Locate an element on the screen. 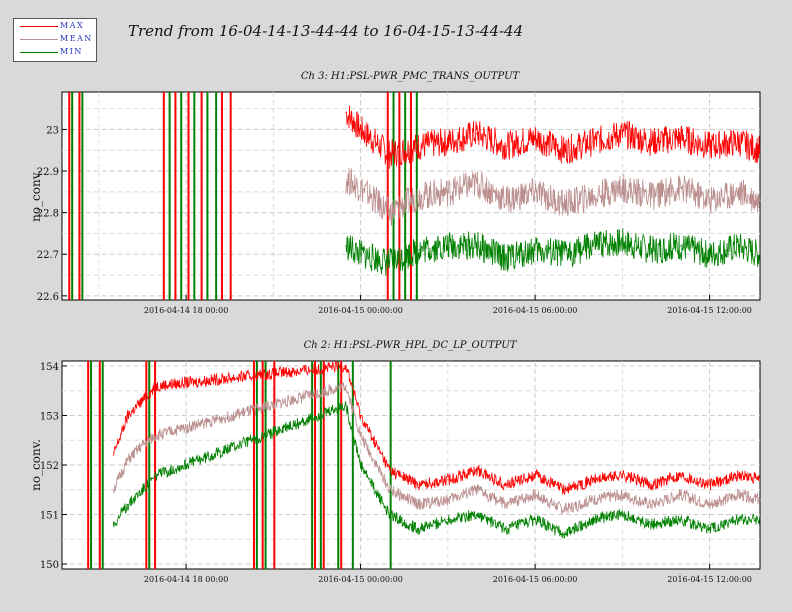 The image size is (792, 612). legend-item-mean: MEAN is located at coordinates (55, 39).